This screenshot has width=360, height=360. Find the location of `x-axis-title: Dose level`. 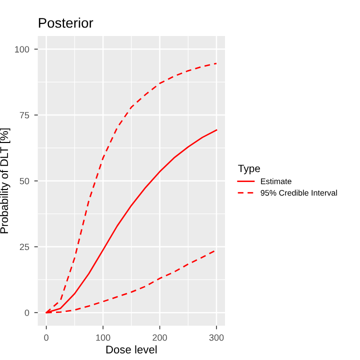

x-axis-title: Dose level is located at coordinates (131, 349).